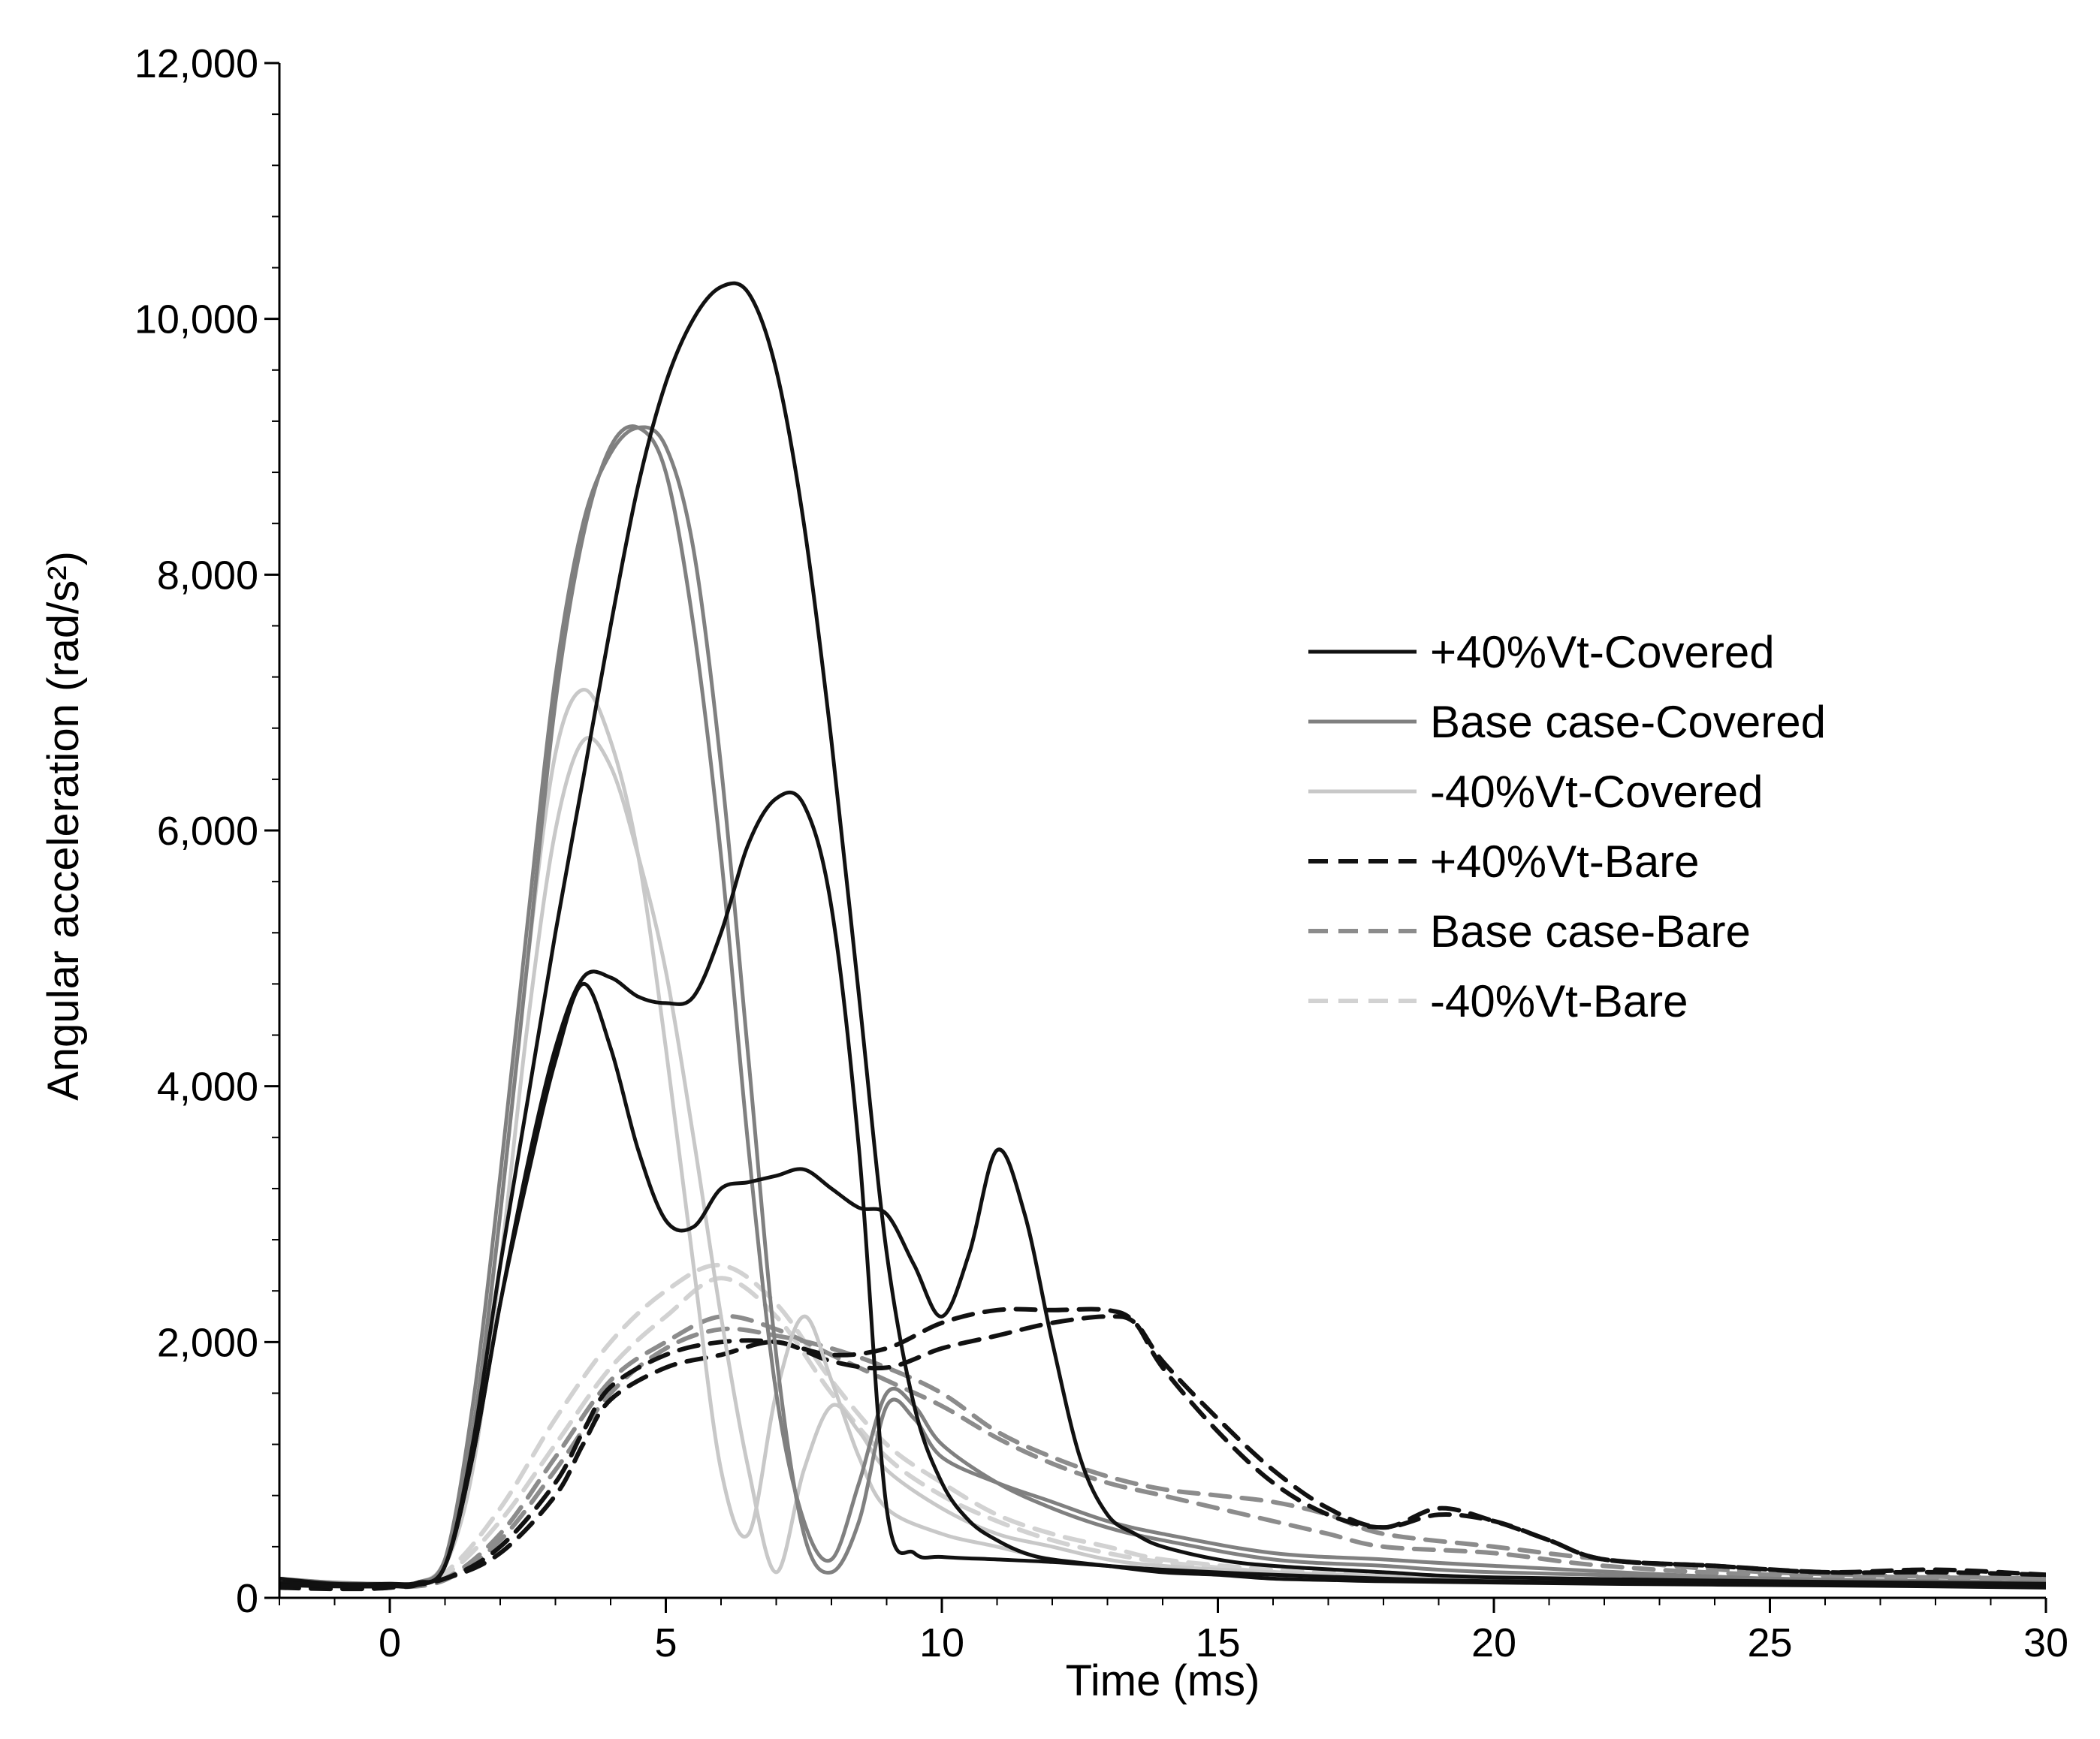  Describe the element at coordinates (390, 1642) in the screenshot. I see `x-tick-label: 0` at that location.